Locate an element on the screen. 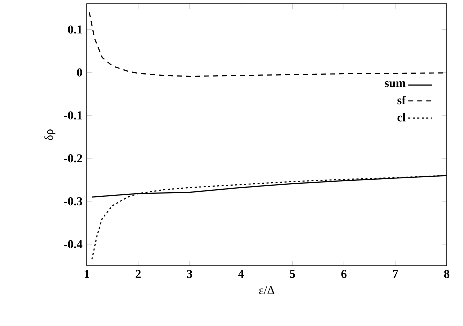  y-tick-label: 0 is located at coordinates (79, 72).